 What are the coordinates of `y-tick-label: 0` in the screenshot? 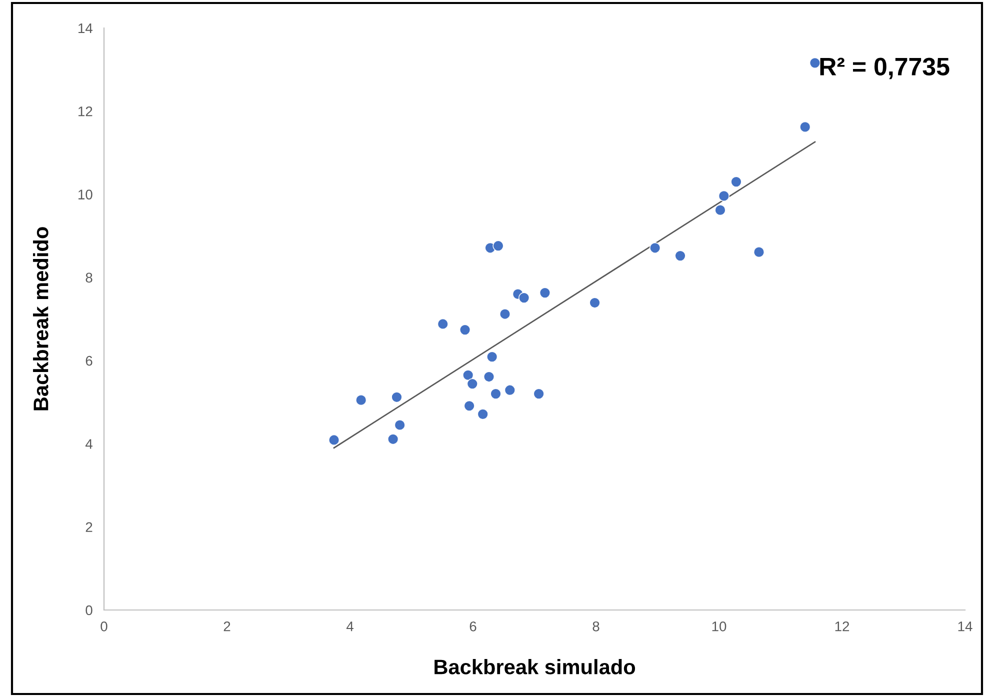 It's located at (89, 610).